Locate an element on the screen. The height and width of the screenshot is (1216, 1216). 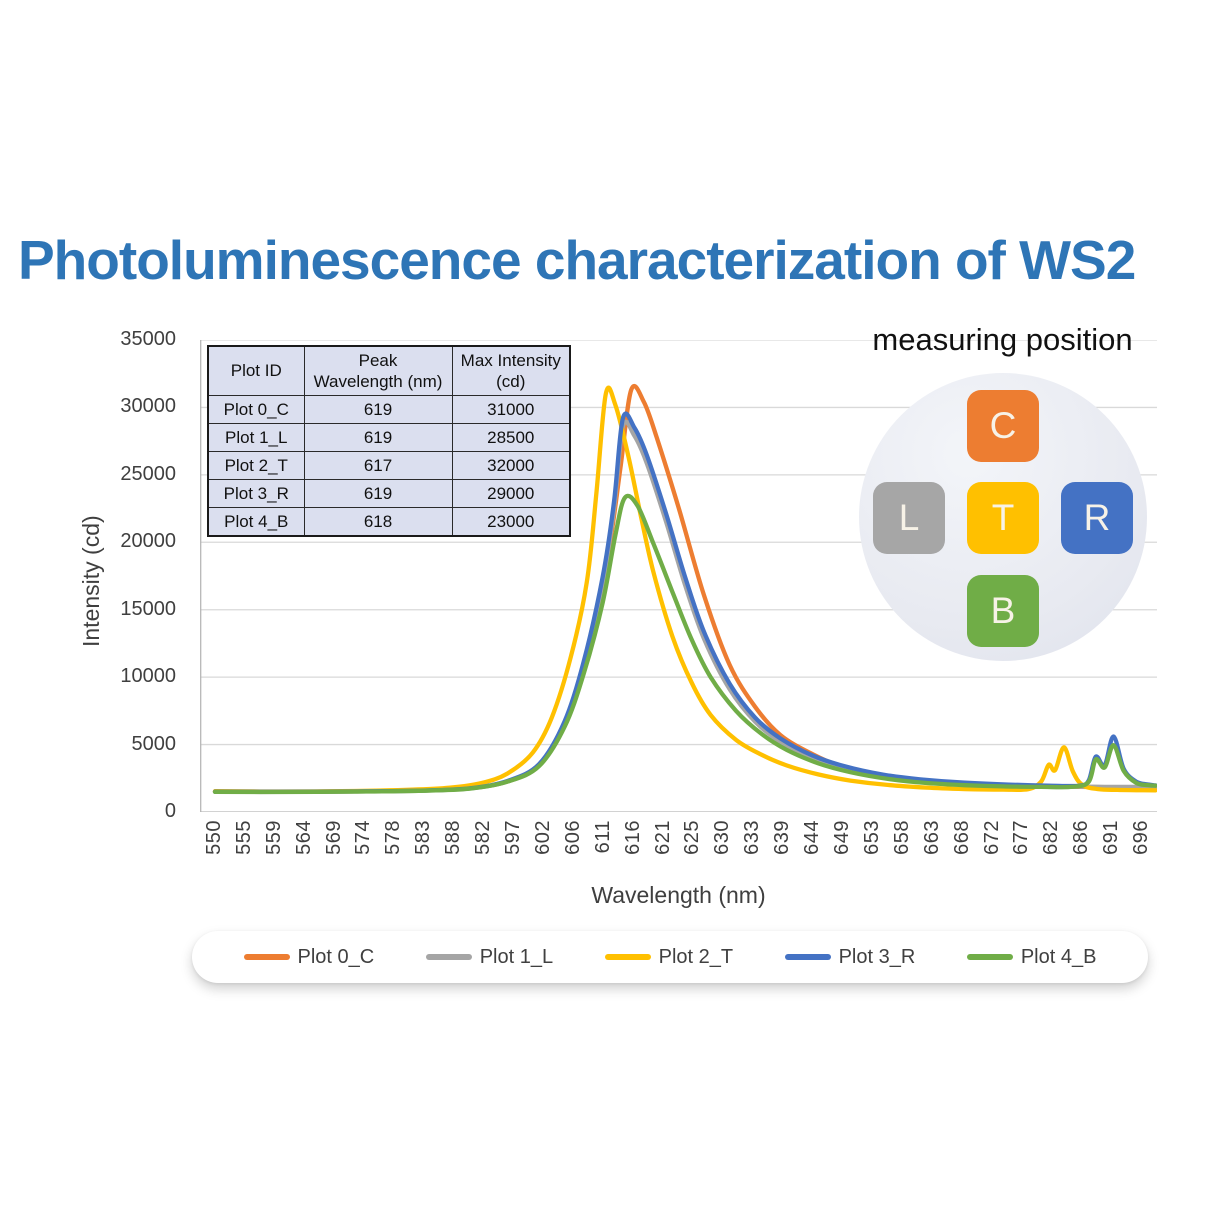
x-tick-label: 564 is located at coordinates (303, 837).